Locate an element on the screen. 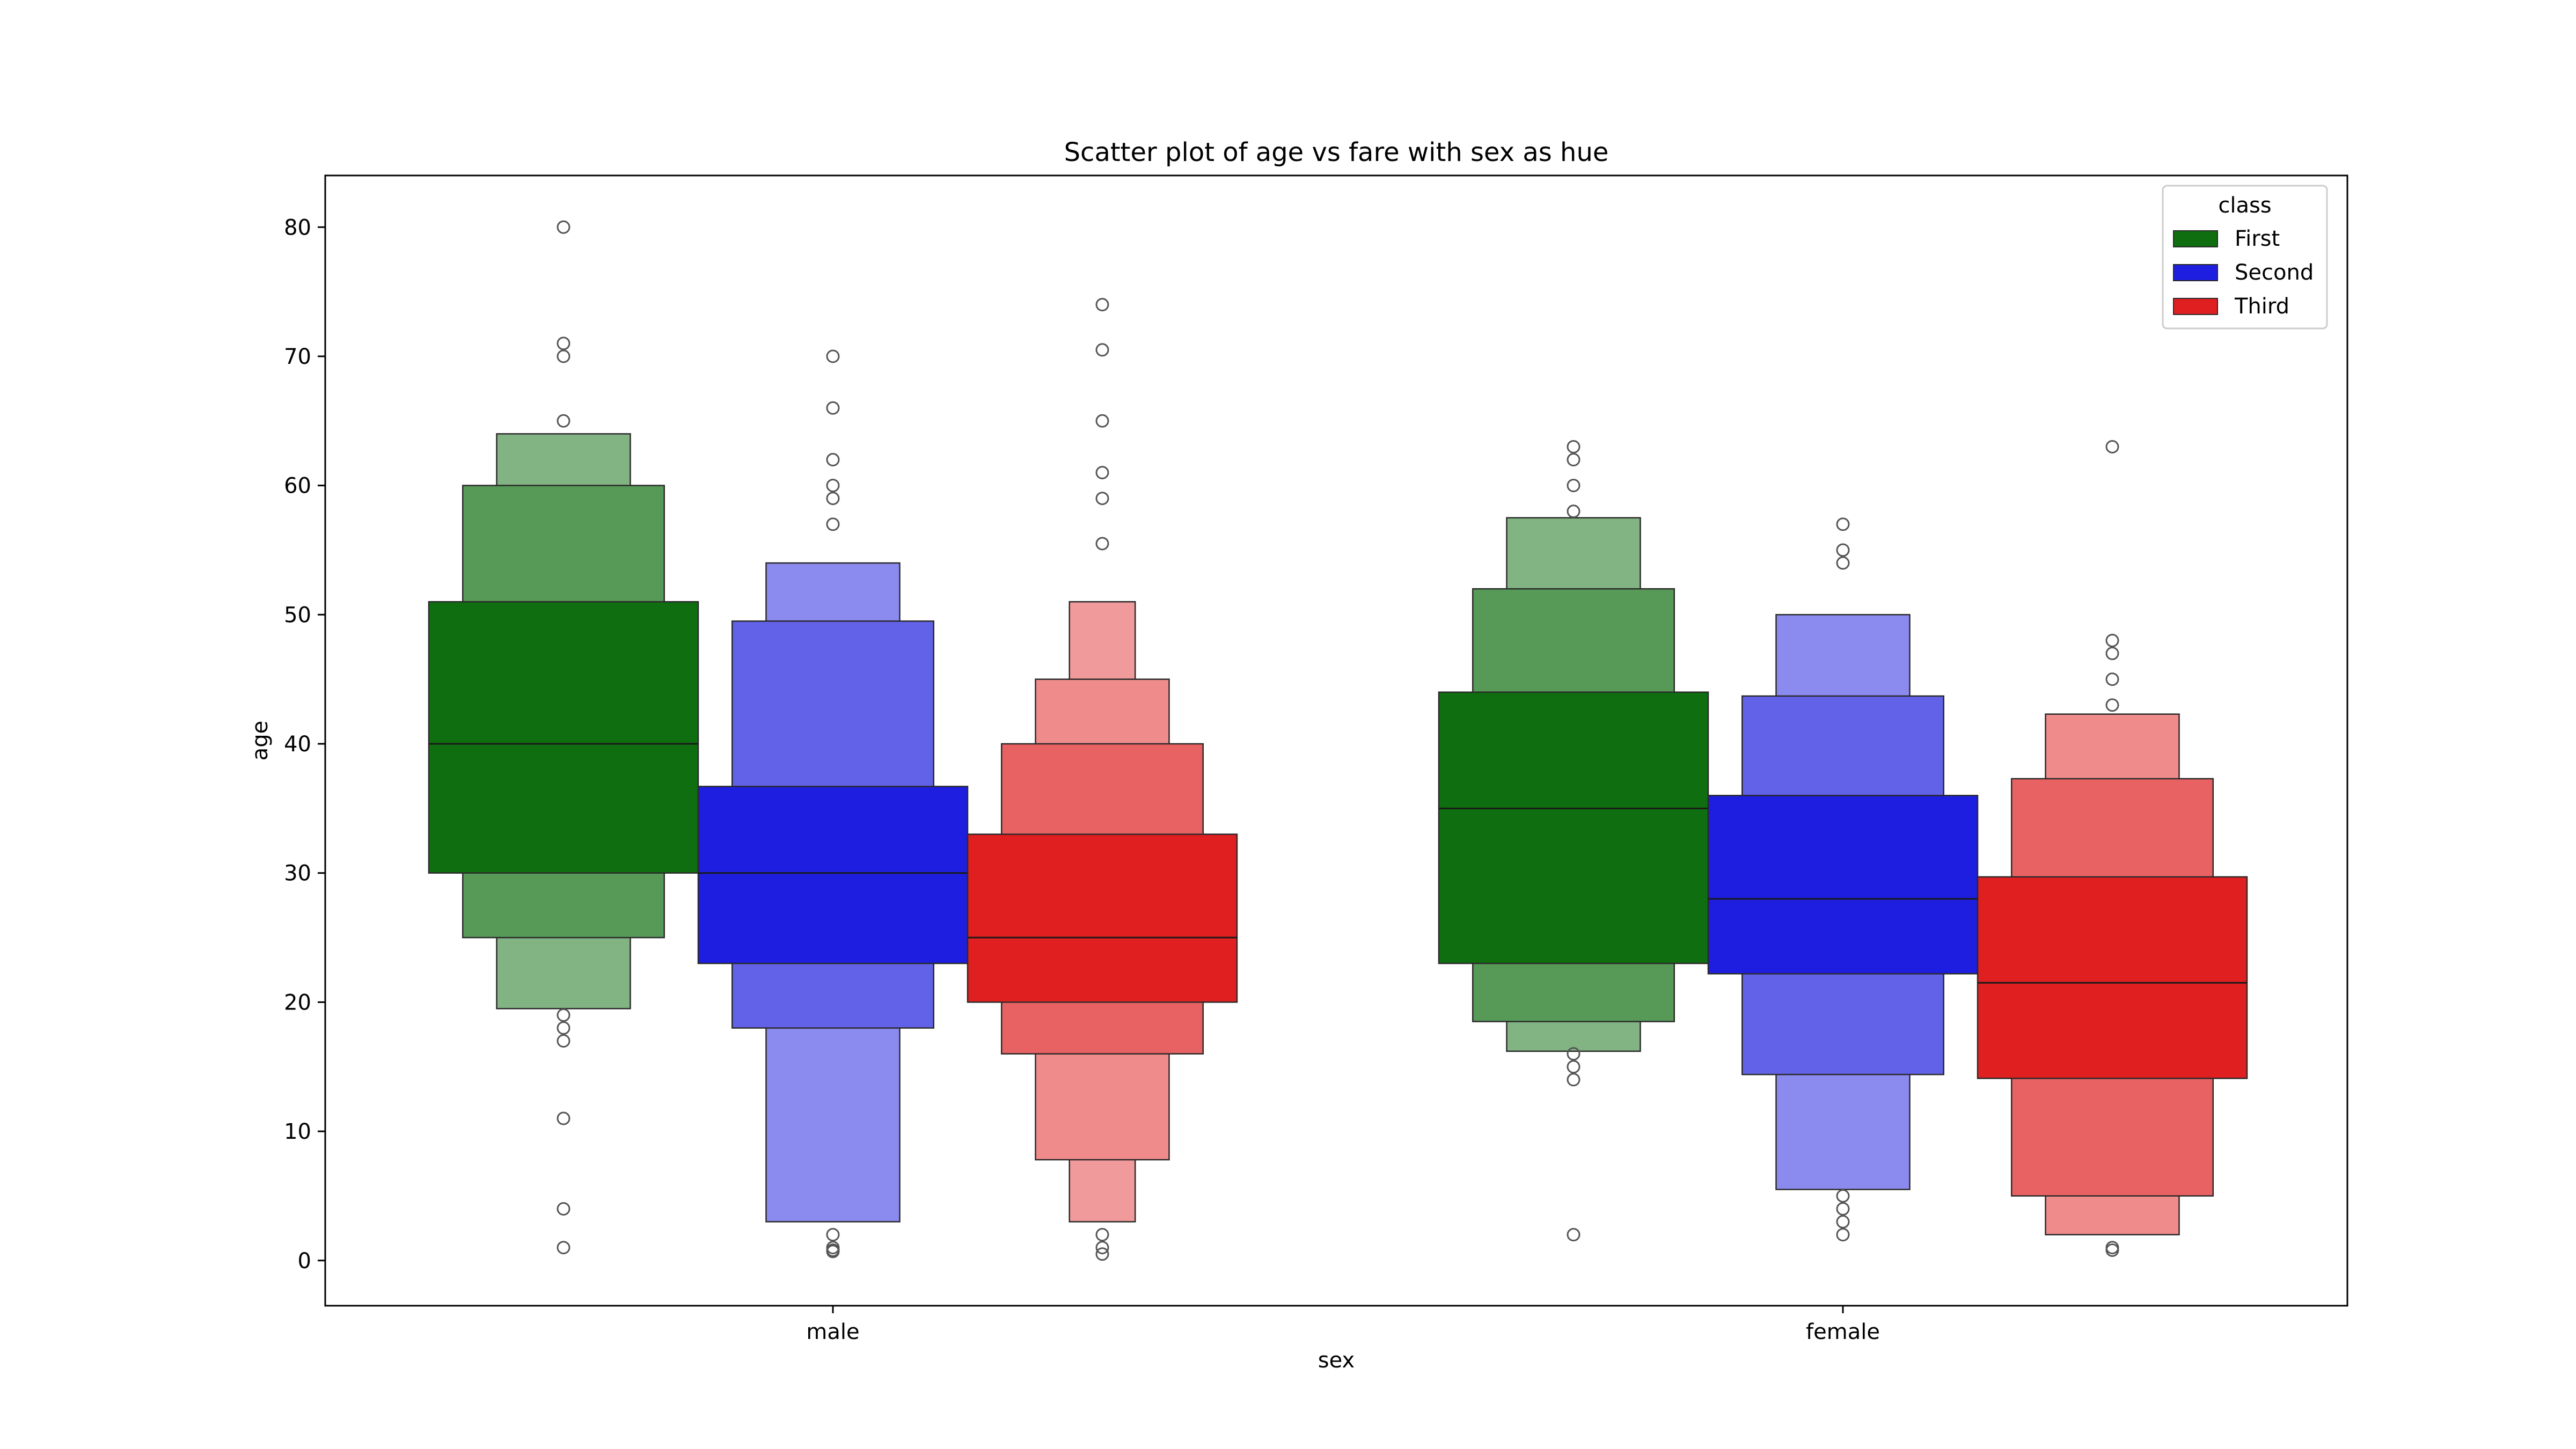 Image resolution: width=2576 pixels, height=1449 pixels. boxen-level-first-male is located at coordinates (563, 737).